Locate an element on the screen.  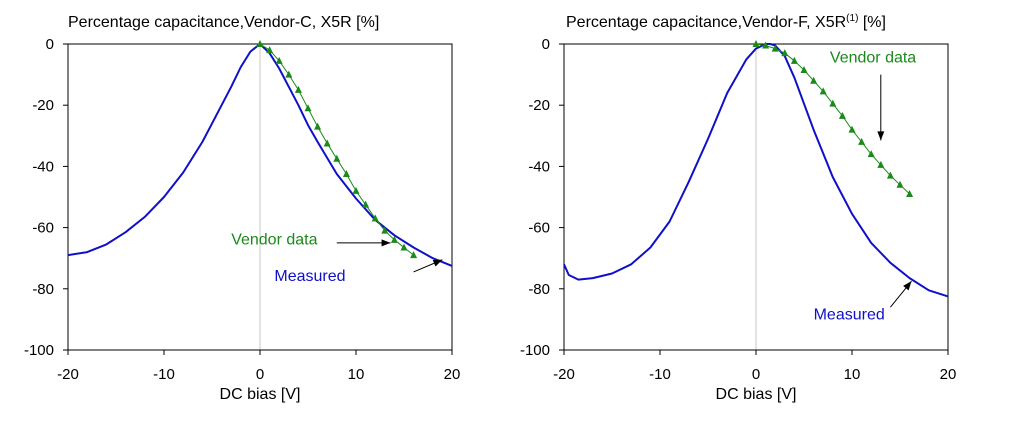
chart-title-superscript: (1) is located at coordinates (852, 18).